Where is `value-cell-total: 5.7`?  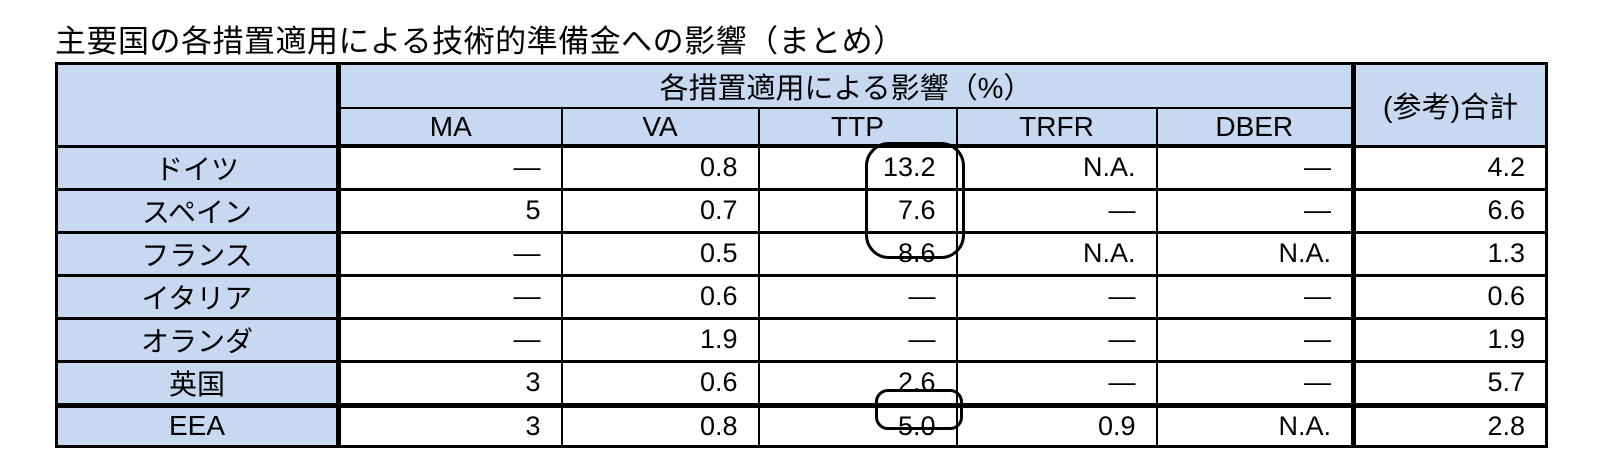 value-cell-total: 5.7 is located at coordinates (1450, 382).